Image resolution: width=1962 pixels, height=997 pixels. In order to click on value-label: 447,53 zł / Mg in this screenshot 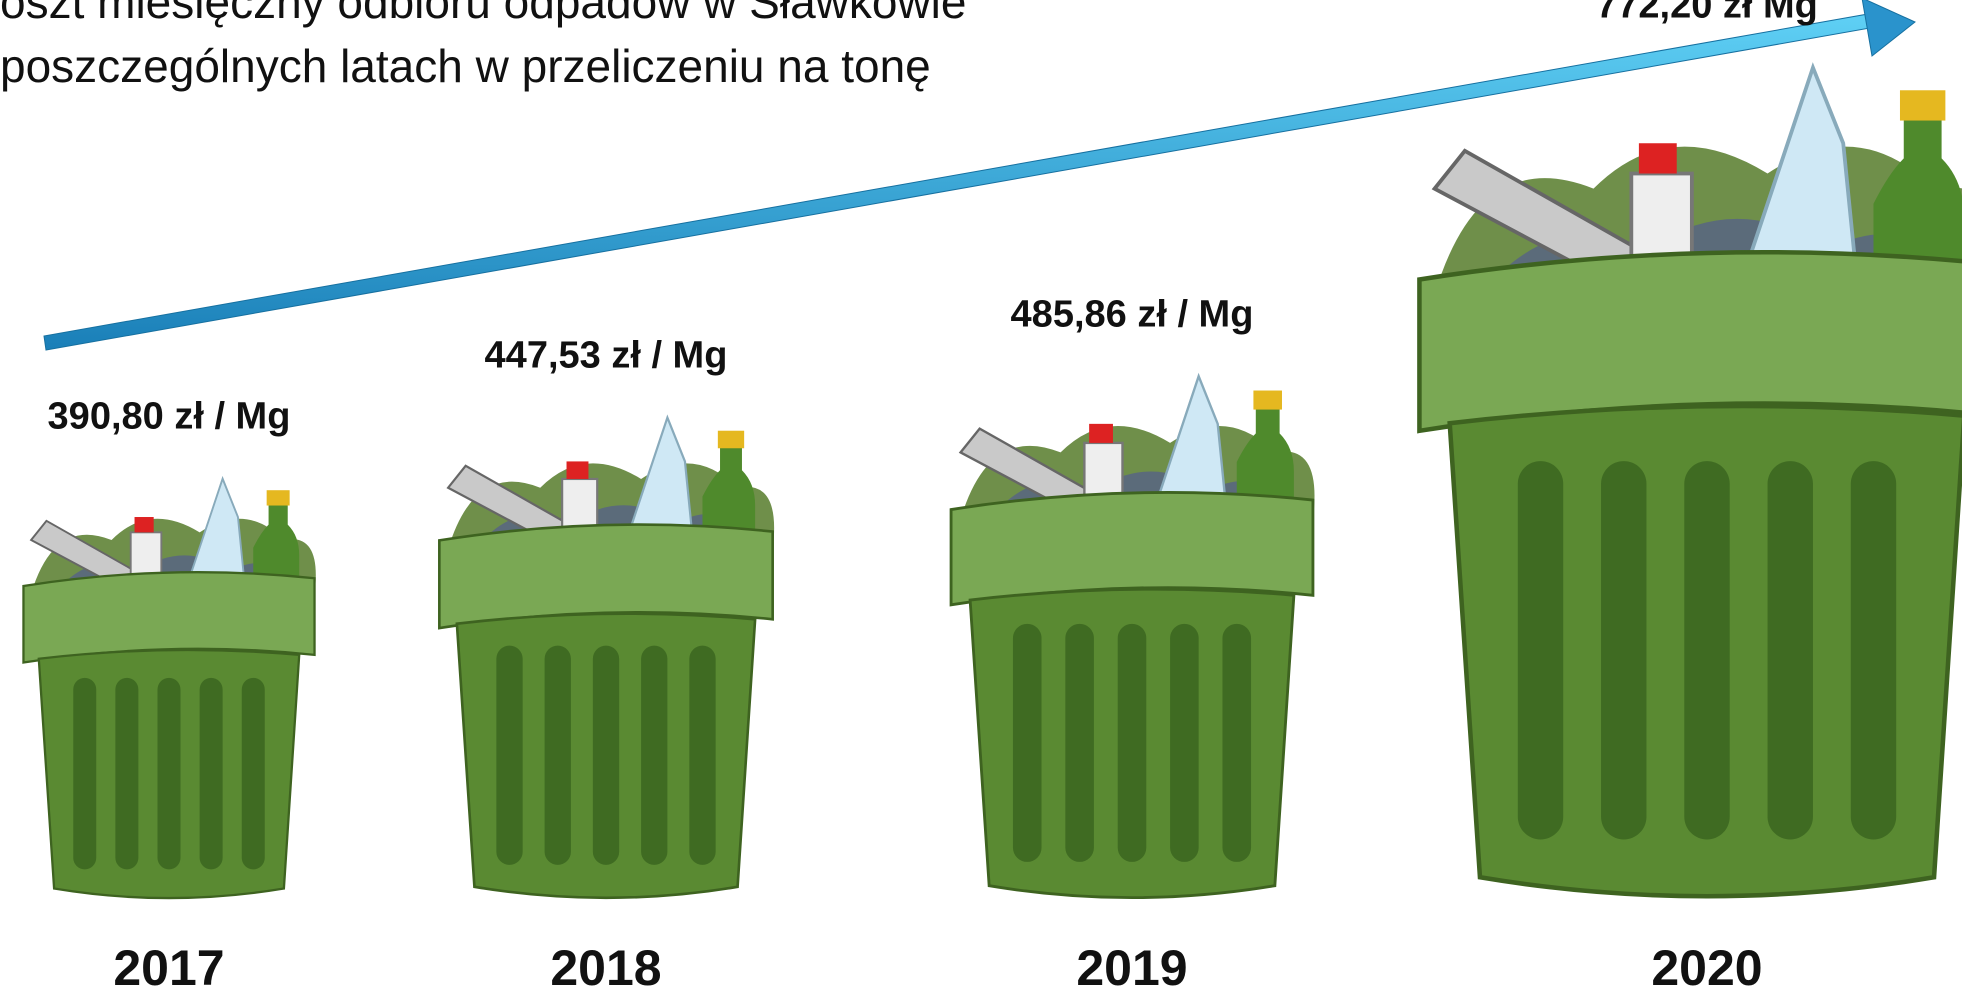, I will do `click(606, 356)`.